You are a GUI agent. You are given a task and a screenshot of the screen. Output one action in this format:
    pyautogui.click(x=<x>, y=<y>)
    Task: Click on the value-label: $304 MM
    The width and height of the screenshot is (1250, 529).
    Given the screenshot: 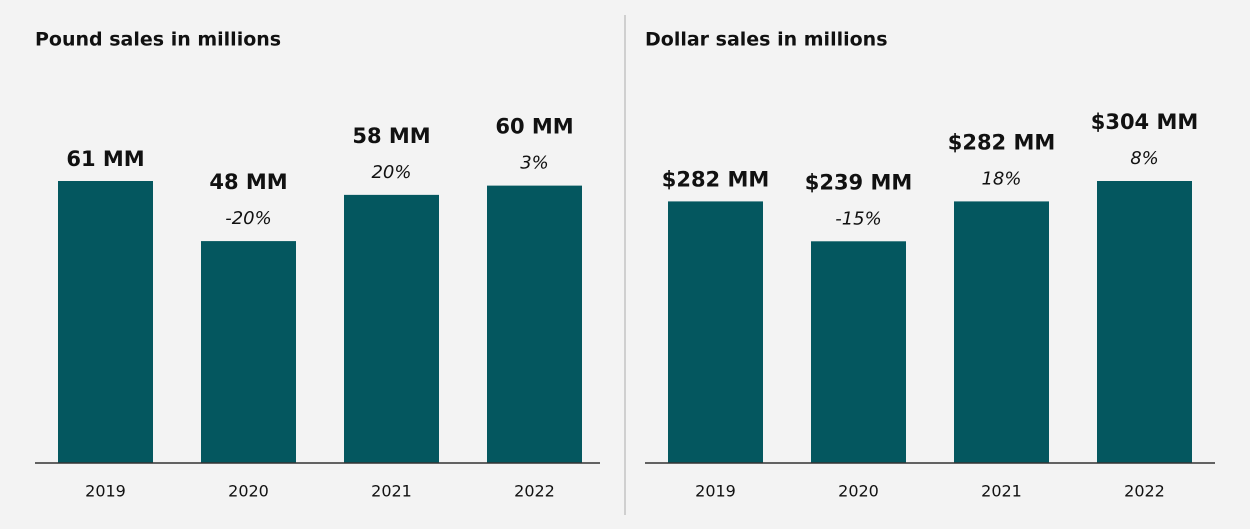 What is the action you would take?
    pyautogui.click(x=1145, y=122)
    